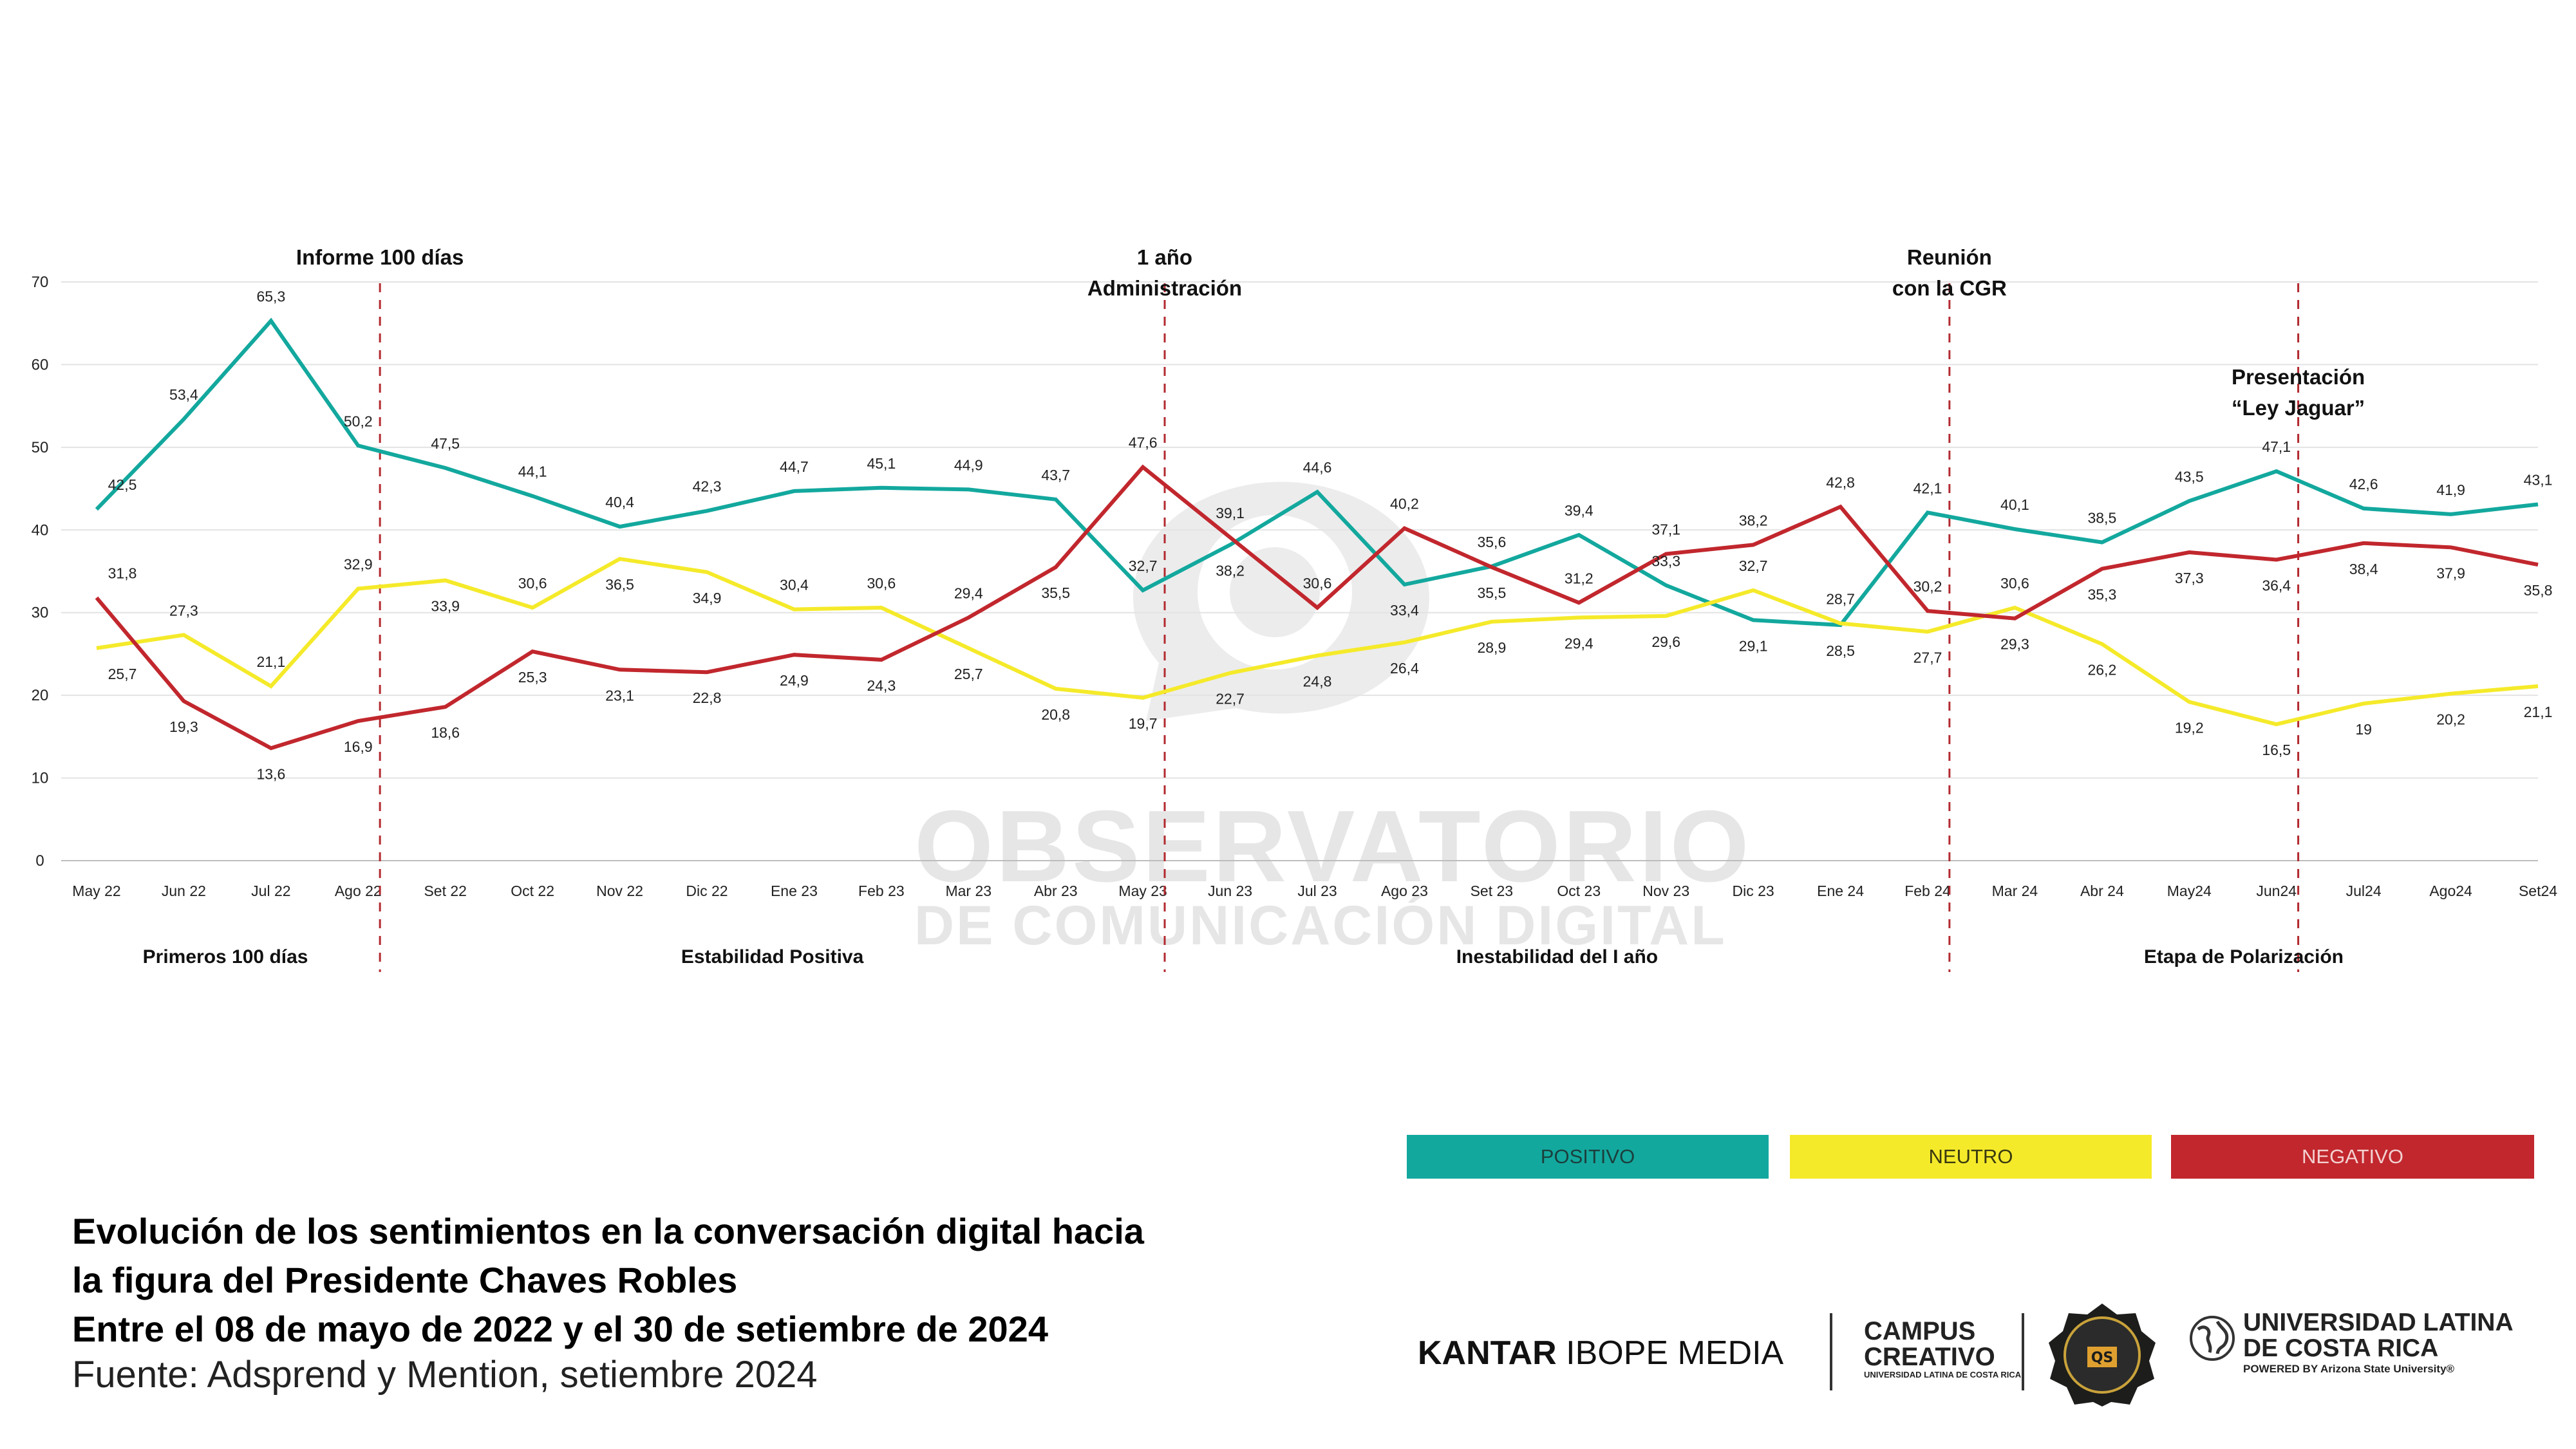  What do you see at coordinates (358, 891) in the screenshot?
I see `x-tick-label: Ago 22` at bounding box center [358, 891].